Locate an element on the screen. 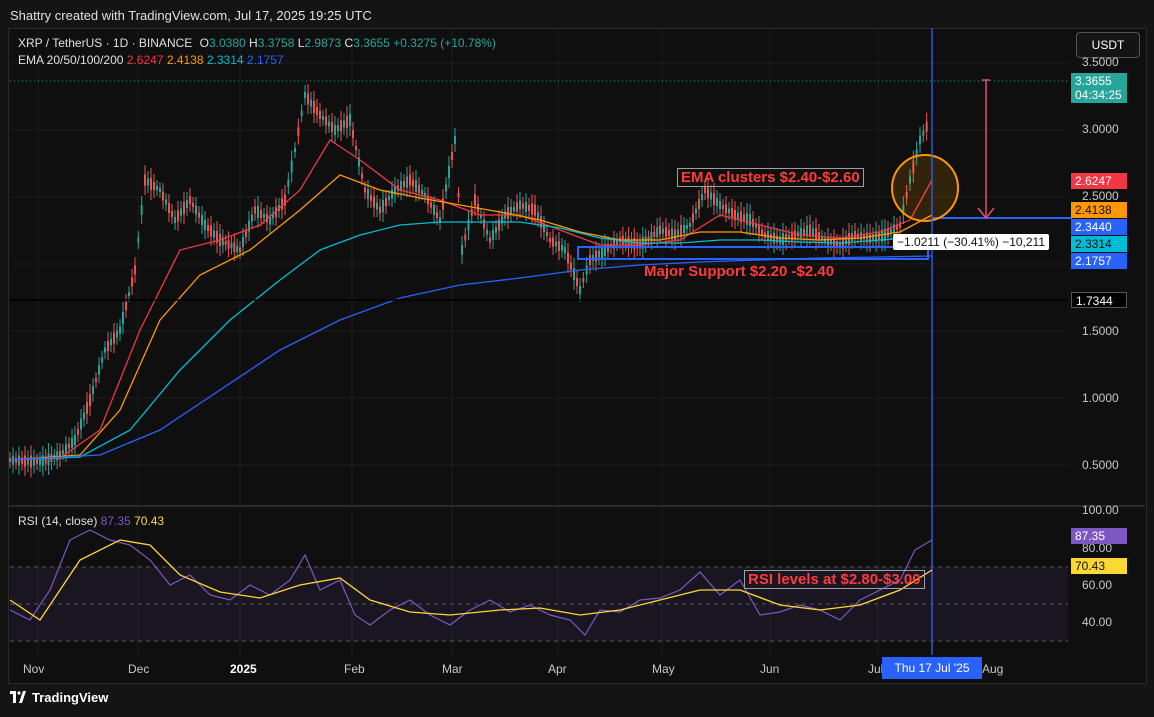  measure-label: −1.0211 (−30.41%) −10,211 is located at coordinates (971, 242).